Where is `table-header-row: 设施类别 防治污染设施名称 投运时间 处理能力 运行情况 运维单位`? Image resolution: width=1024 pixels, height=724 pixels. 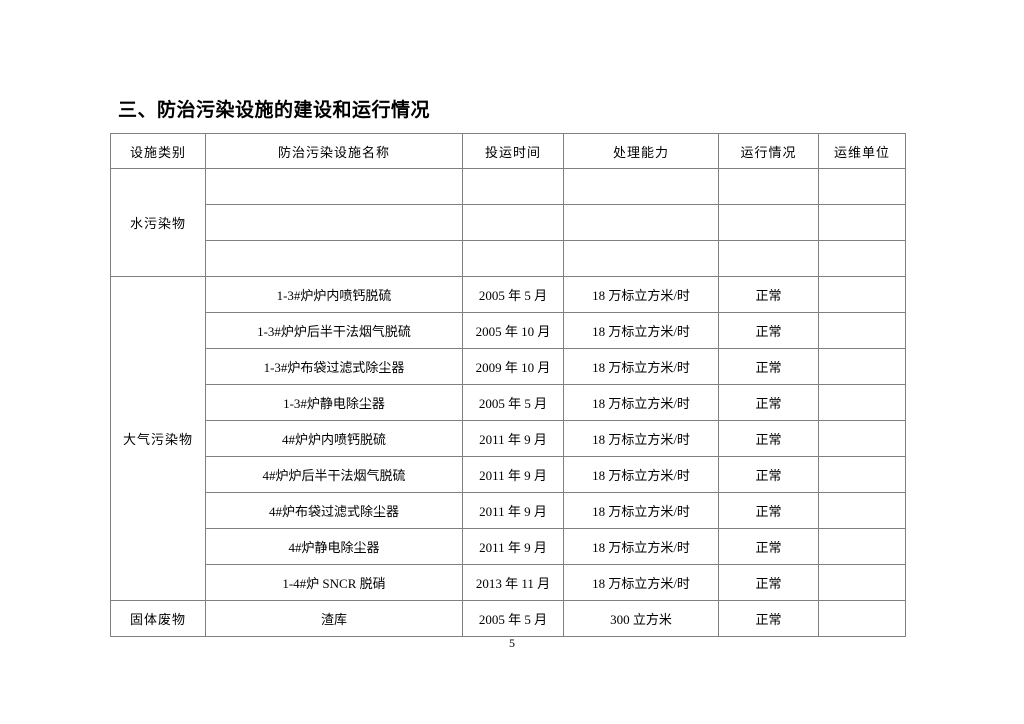 table-header-row: 设施类别 防治污染设施名称 投运时间 处理能力 运行情况 运维单位 is located at coordinates (508, 151).